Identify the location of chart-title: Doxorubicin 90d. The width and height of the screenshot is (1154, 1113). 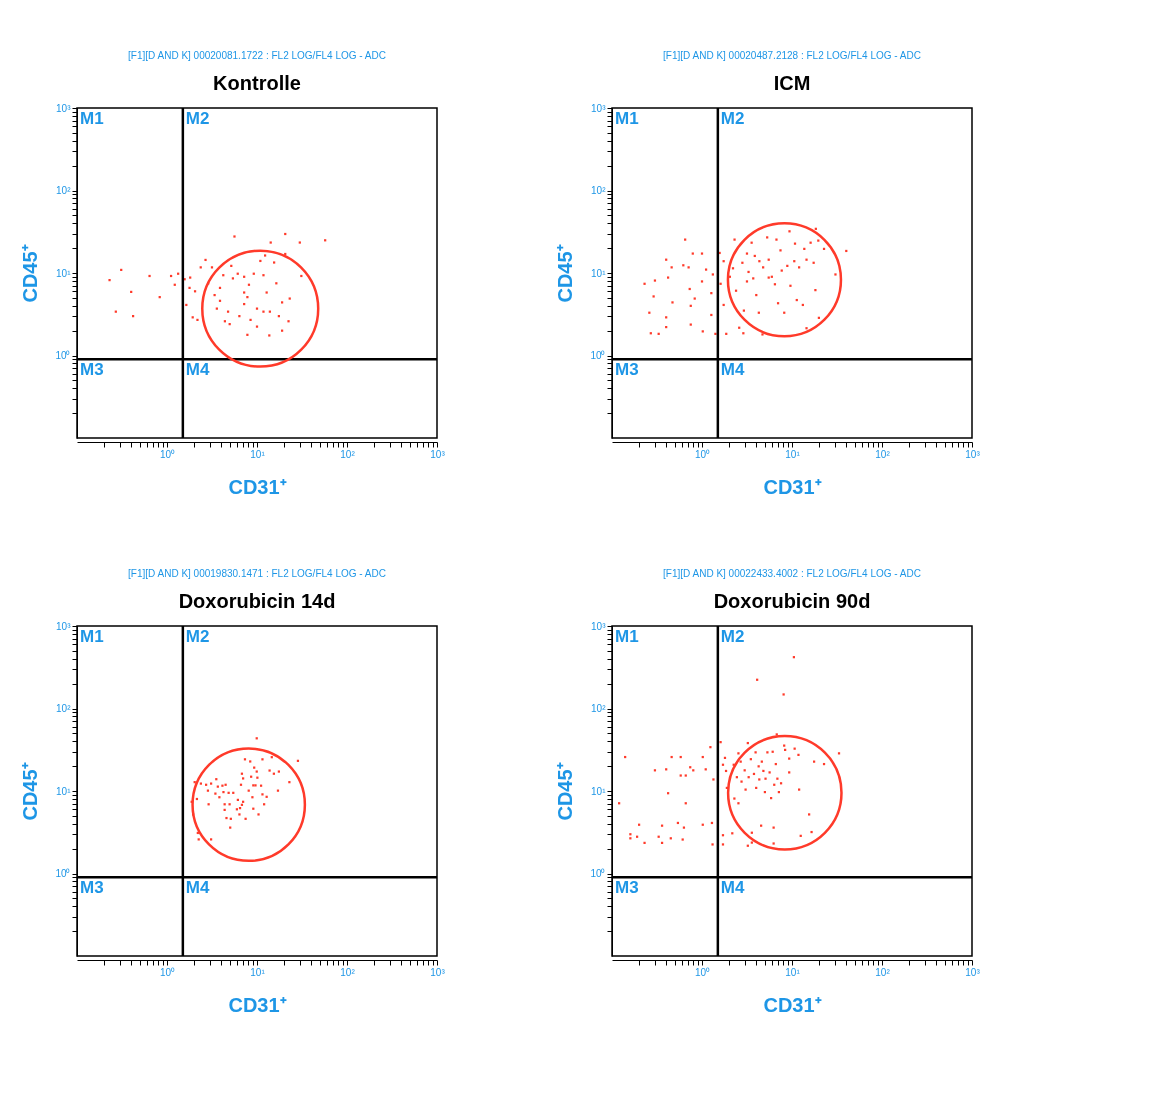
(792, 601).